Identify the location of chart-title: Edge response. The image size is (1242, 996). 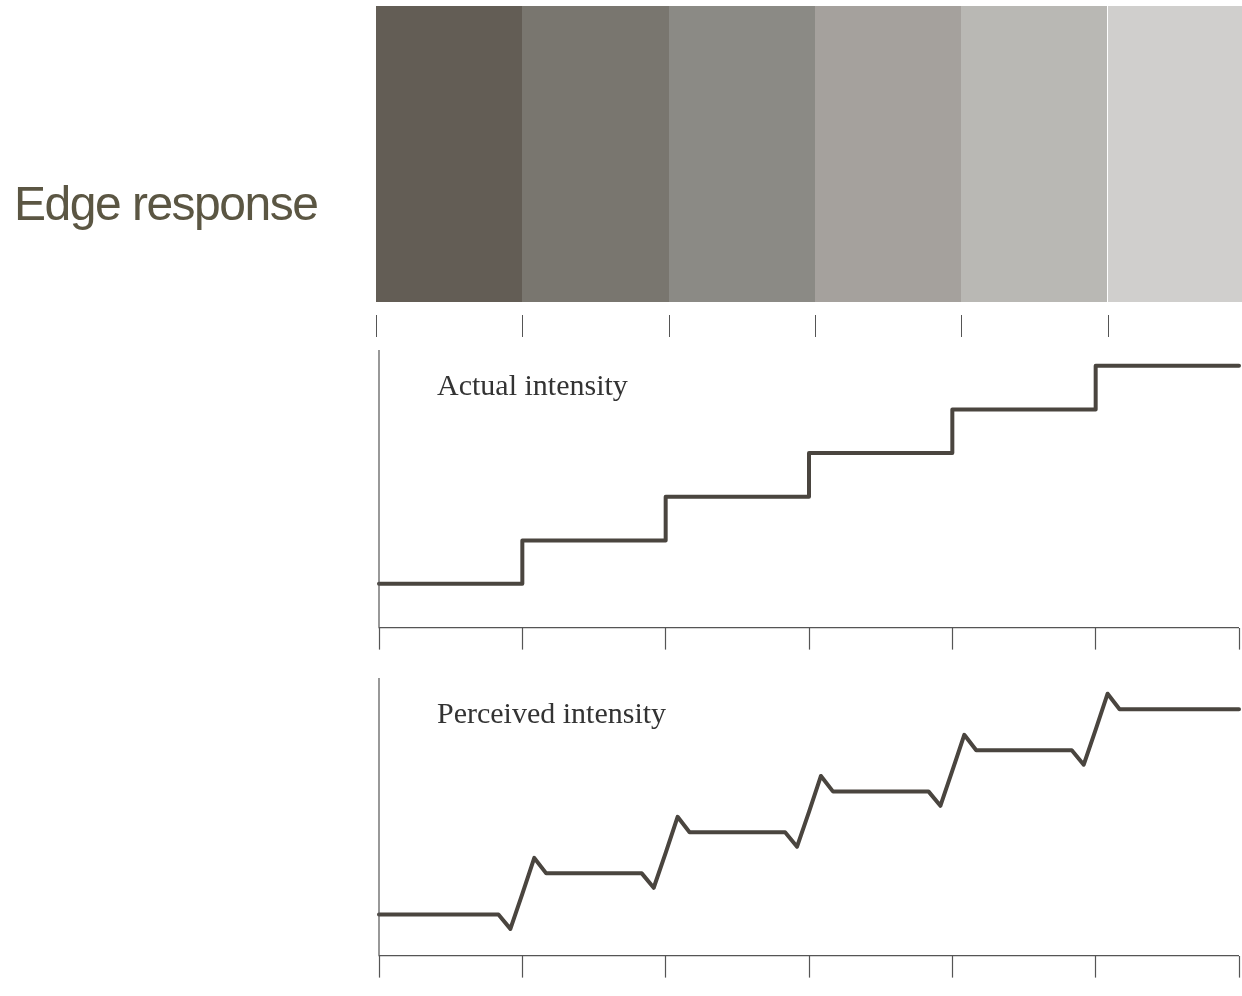
(166, 203).